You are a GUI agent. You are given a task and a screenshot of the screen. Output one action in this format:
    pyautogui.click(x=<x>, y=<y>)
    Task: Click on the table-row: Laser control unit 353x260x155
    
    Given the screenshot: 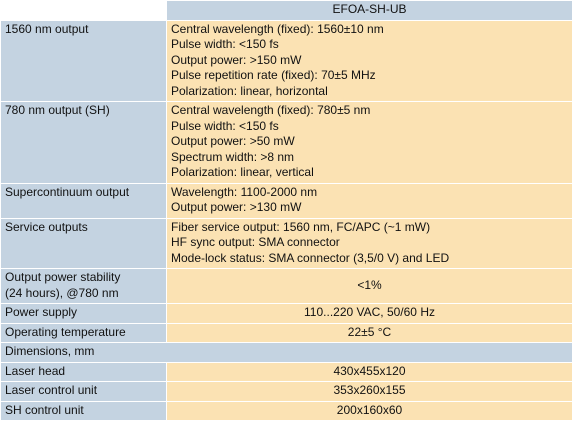 What is the action you would take?
    pyautogui.click(x=286, y=392)
    